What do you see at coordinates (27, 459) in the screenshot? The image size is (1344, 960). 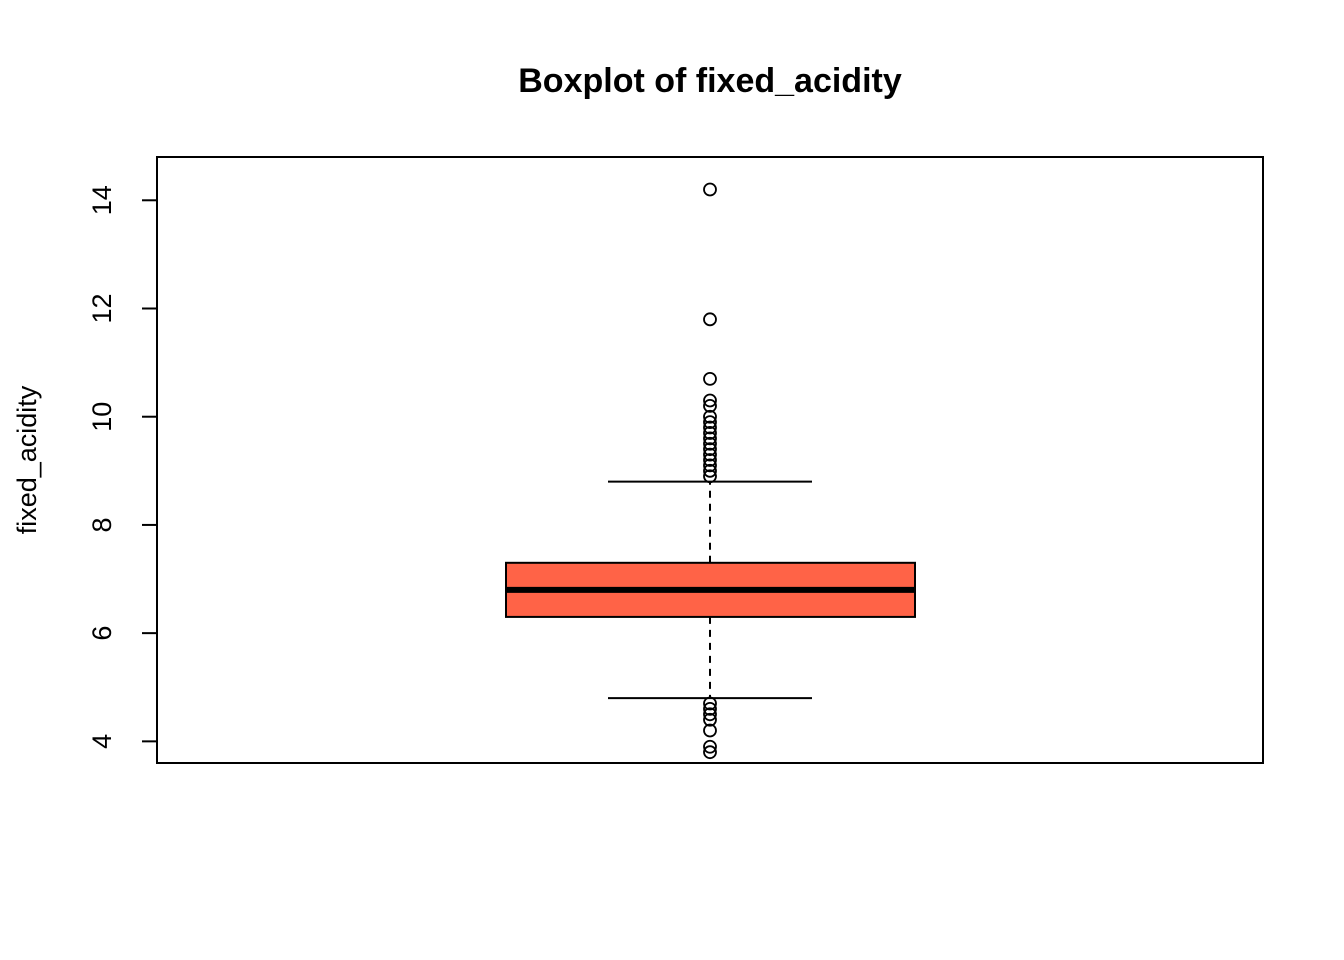 I see `y-axis-label: fixed_acidity` at bounding box center [27, 459].